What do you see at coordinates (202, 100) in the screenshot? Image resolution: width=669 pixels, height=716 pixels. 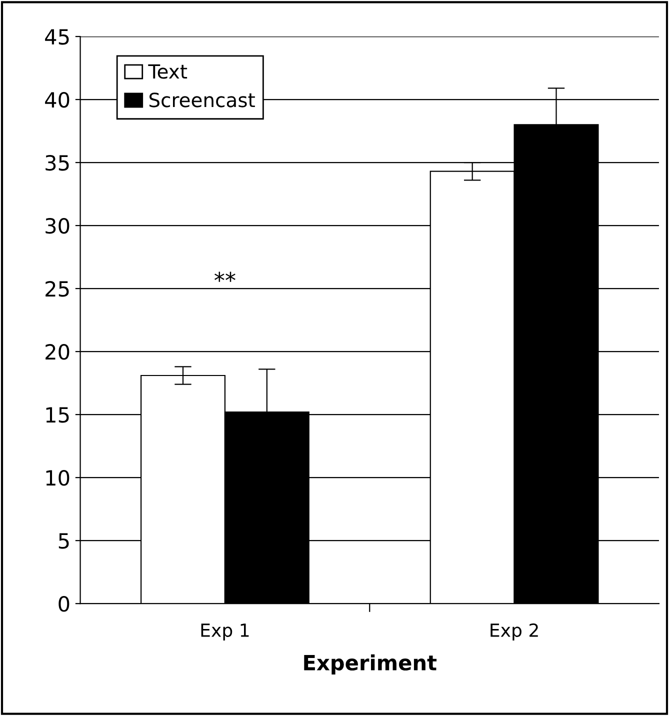 I see `legend-label: Screencast` at bounding box center [202, 100].